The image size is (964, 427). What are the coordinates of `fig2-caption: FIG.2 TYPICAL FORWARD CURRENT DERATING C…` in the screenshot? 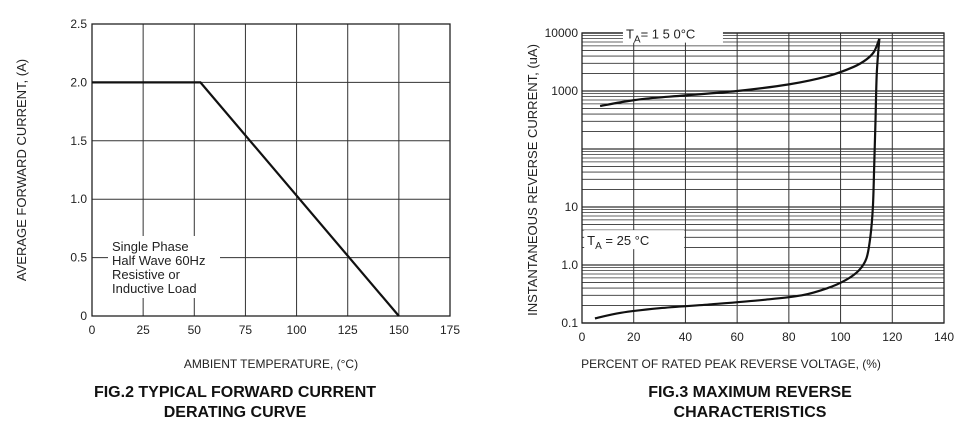 It's located at (235, 402).